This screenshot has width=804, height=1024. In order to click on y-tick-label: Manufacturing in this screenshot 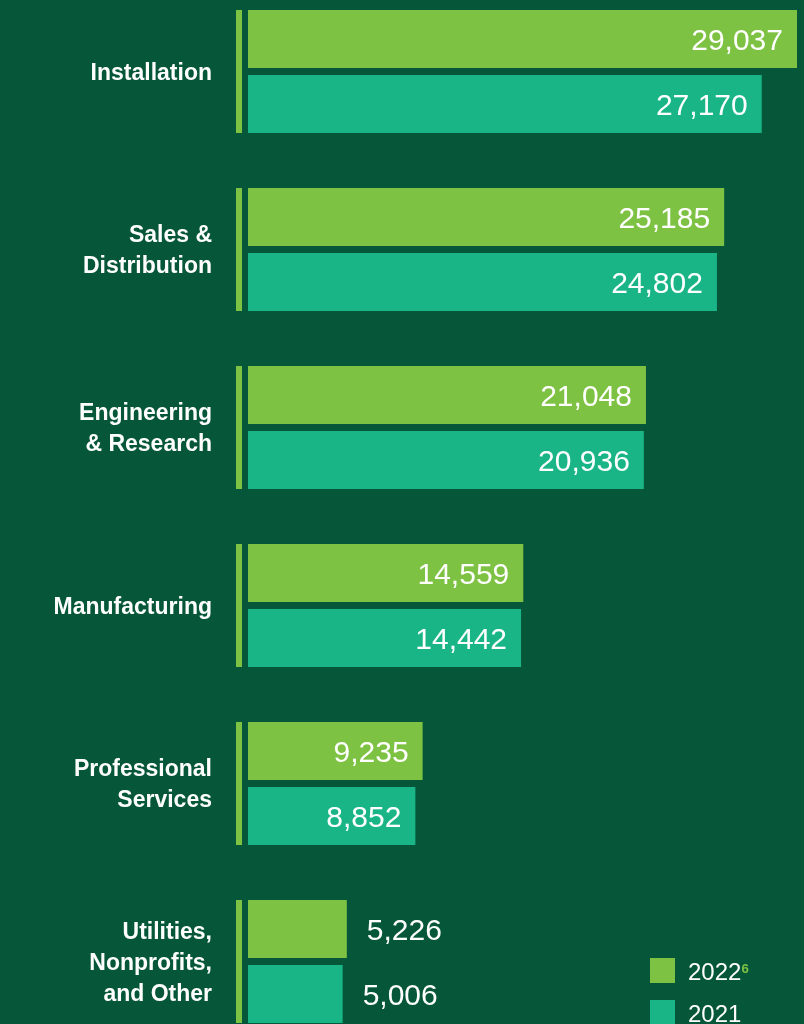, I will do `click(132, 605)`.